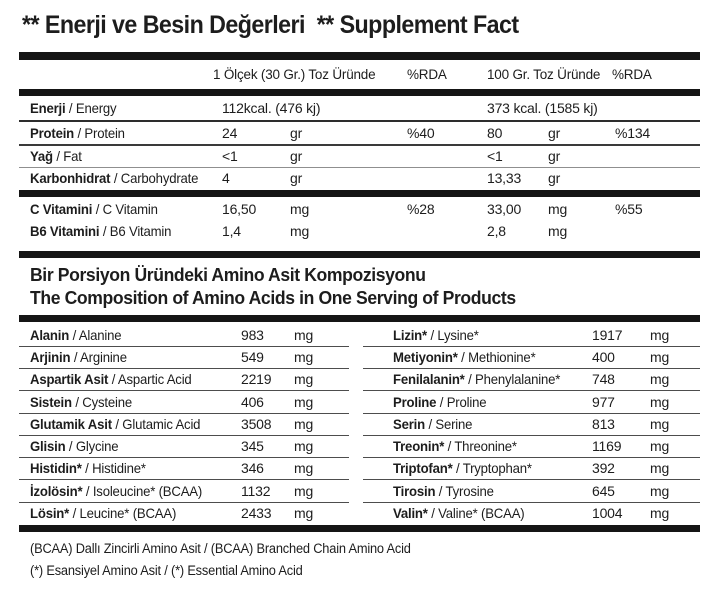 The width and height of the screenshot is (720, 593). Describe the element at coordinates (115, 424) in the screenshot. I see `row-label: Glutamik Asit / Glutamic Acid` at that location.